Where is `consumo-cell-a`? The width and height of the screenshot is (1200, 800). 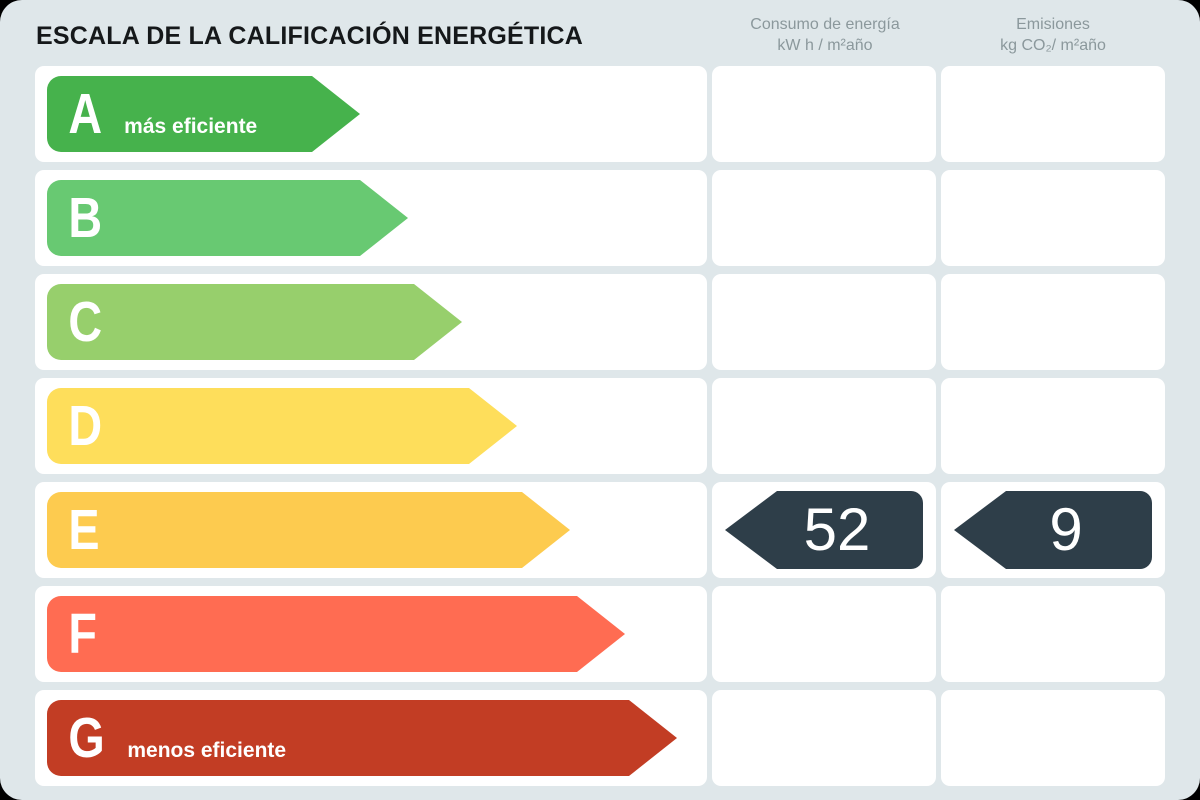
consumo-cell-a is located at coordinates (824, 114).